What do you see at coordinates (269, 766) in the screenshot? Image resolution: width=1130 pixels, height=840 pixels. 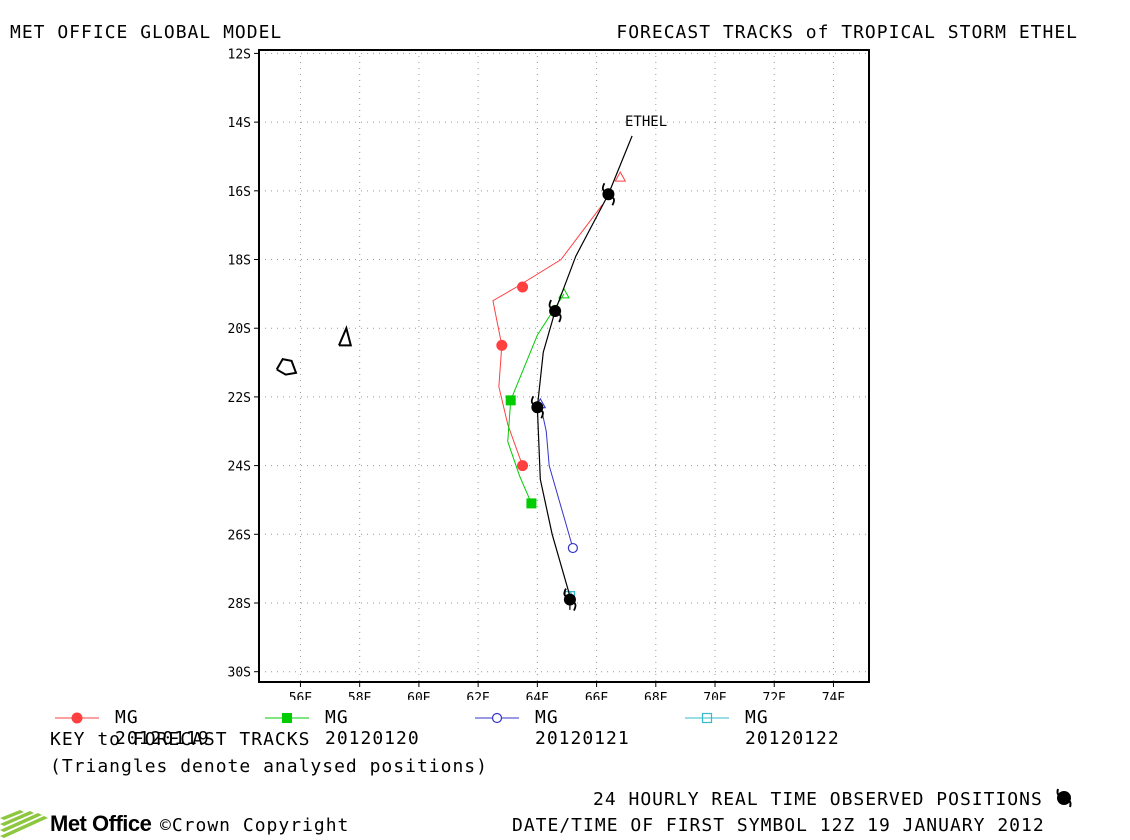 I see `key-note: (Triangles denote analysed positions)` at bounding box center [269, 766].